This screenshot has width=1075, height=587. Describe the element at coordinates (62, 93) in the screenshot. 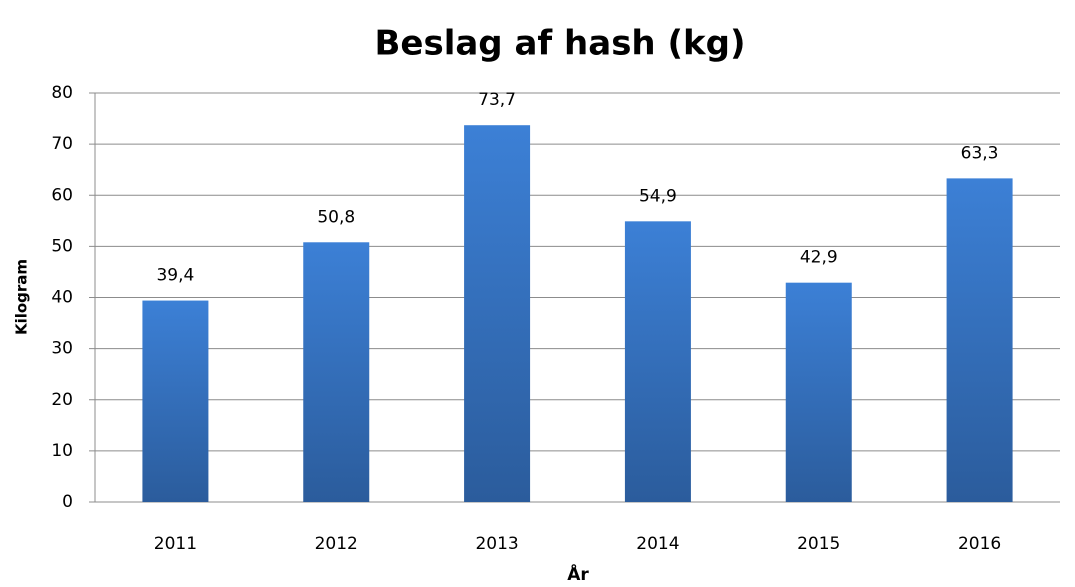

I see `y-tick-label: 80` at that location.